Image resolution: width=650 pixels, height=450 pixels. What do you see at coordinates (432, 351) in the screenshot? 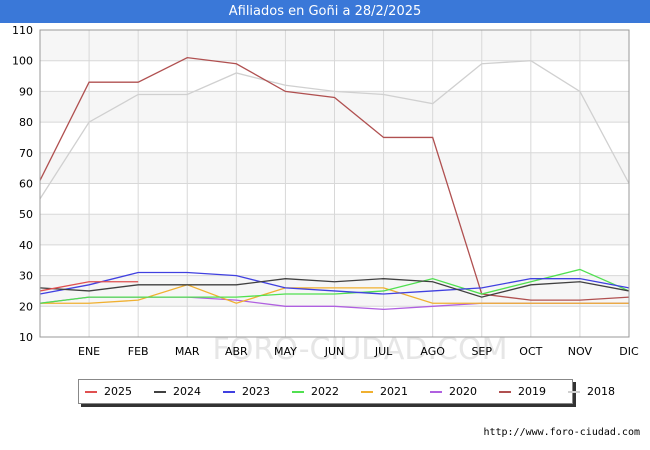
I see `x-tick-label: AGO` at bounding box center [432, 351].